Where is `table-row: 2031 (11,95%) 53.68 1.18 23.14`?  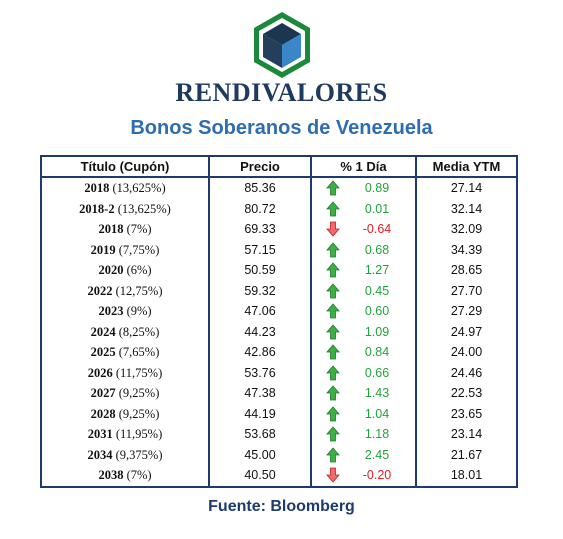 table-row: 2031 (11,95%) 53.68 1.18 23.14 is located at coordinates (279, 434).